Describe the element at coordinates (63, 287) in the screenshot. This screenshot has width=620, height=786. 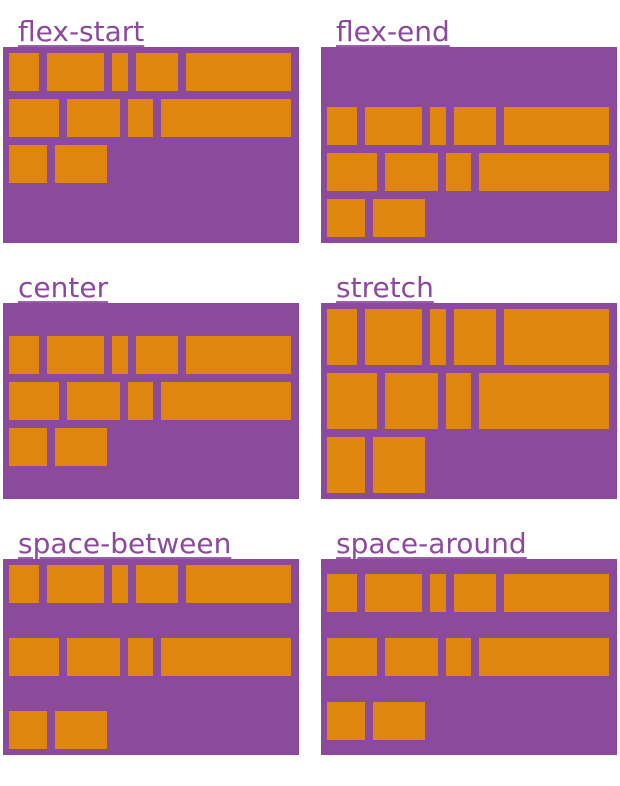
I see `panel-label: center` at that location.